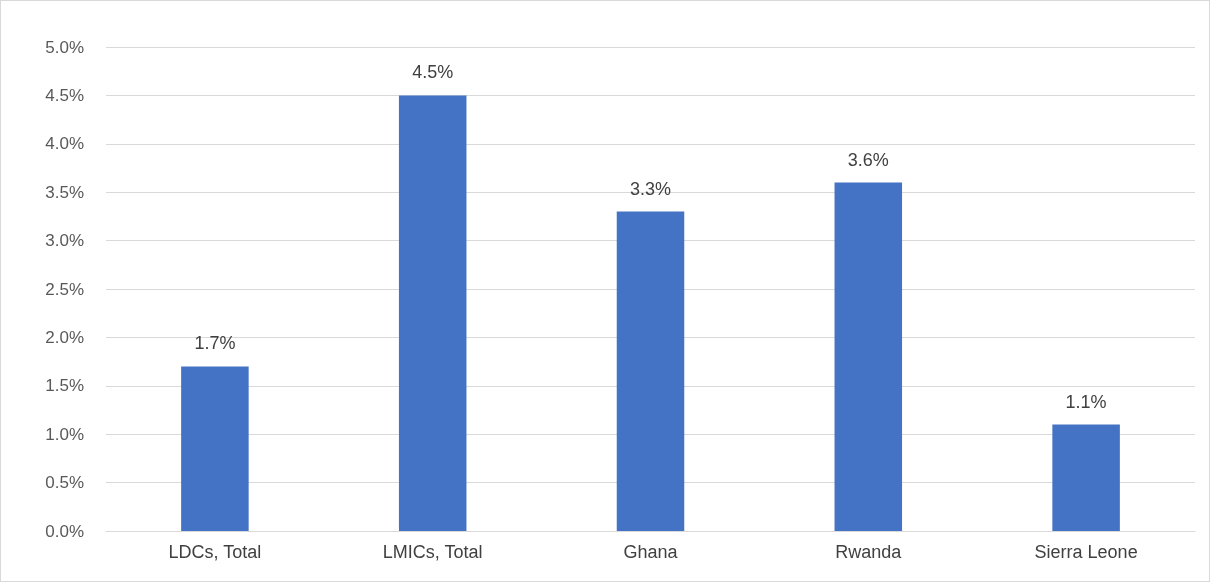 This screenshot has width=1210, height=582. I want to click on y-tick-label: 3.5%, so click(64, 192).